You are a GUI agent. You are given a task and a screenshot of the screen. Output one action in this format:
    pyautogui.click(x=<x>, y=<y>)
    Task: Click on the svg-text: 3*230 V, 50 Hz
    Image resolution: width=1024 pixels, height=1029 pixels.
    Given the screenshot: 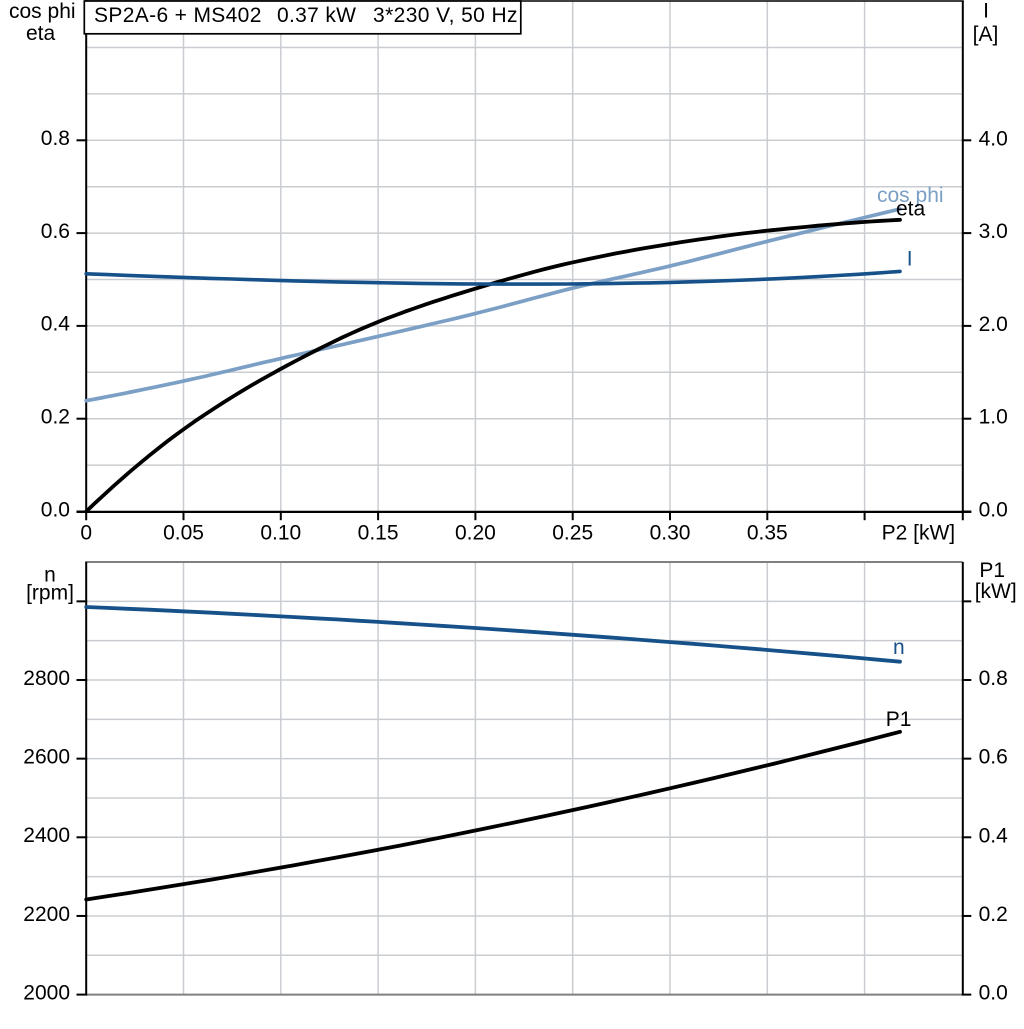 What is the action you would take?
    pyautogui.click(x=445, y=15)
    